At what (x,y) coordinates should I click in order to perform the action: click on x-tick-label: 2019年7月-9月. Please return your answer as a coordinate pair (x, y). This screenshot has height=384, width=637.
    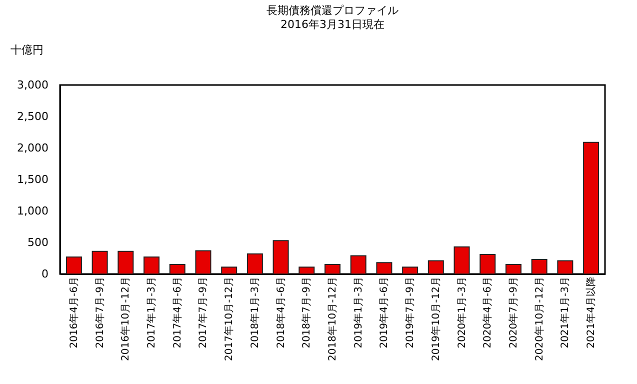
    Looking at the image, I should click on (410, 312).